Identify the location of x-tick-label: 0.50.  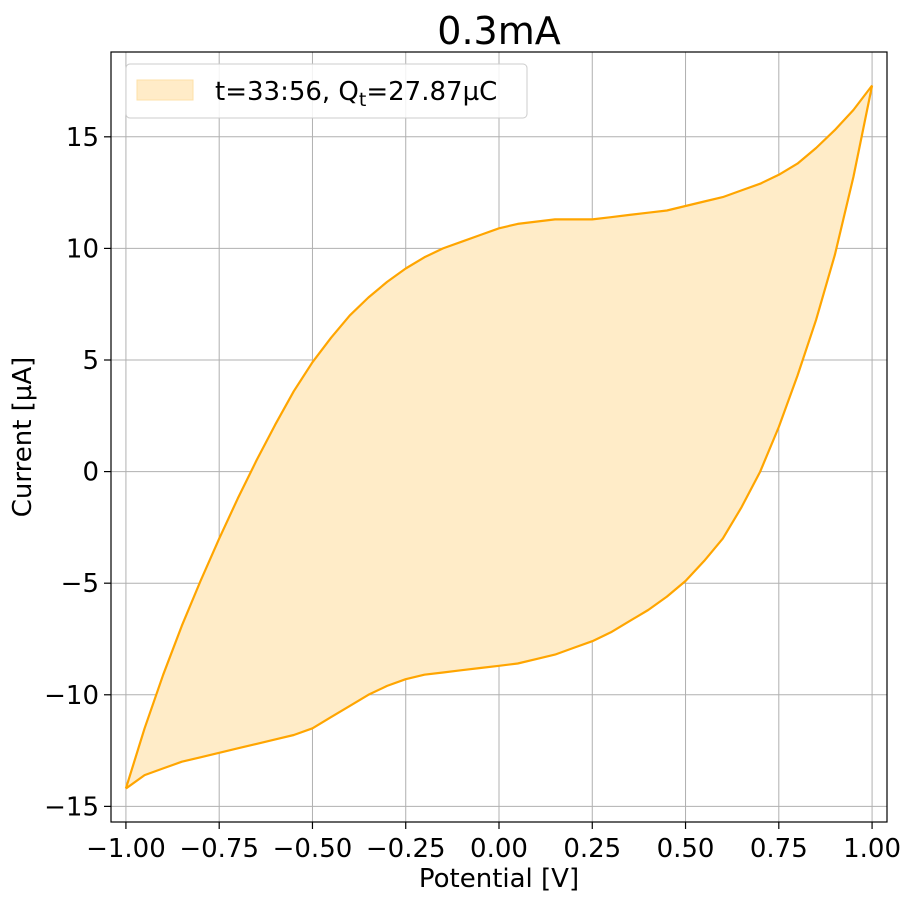
(686, 849).